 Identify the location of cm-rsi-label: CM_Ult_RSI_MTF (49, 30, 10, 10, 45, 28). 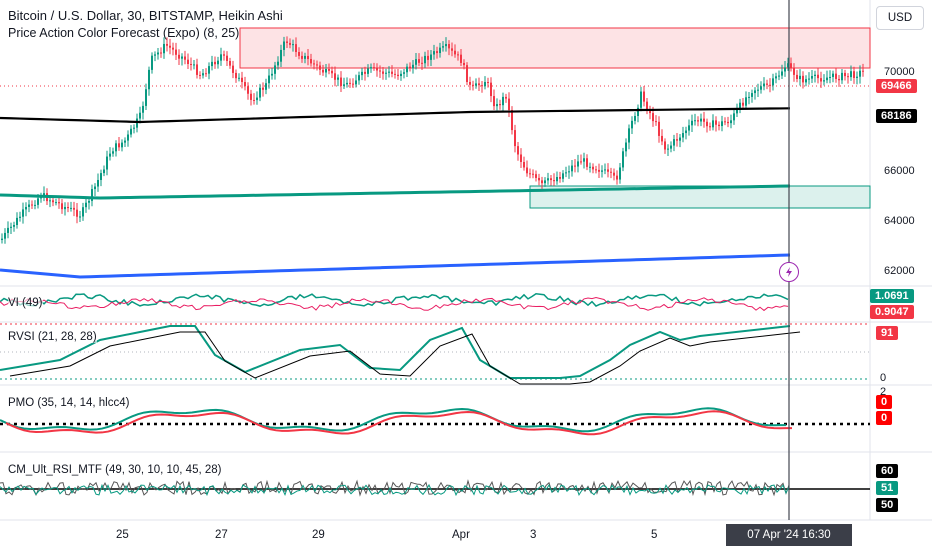
(115, 470).